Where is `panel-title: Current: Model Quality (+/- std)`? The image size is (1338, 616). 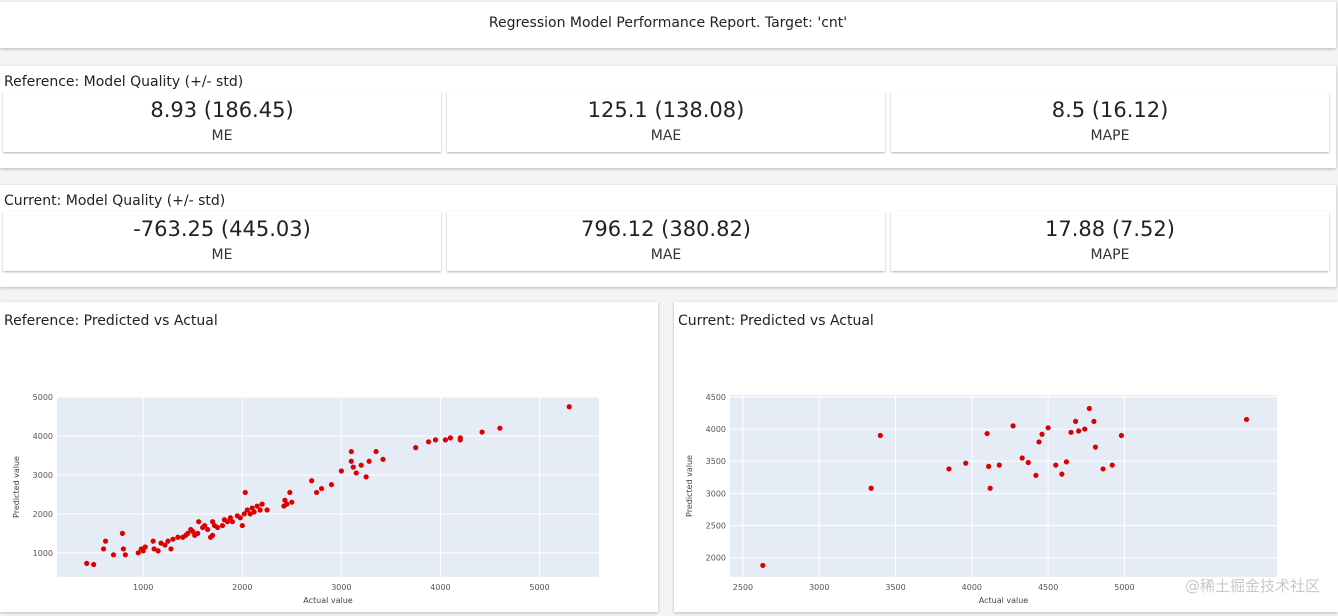
panel-title: Current: Model Quality (+/- std) is located at coordinates (115, 201).